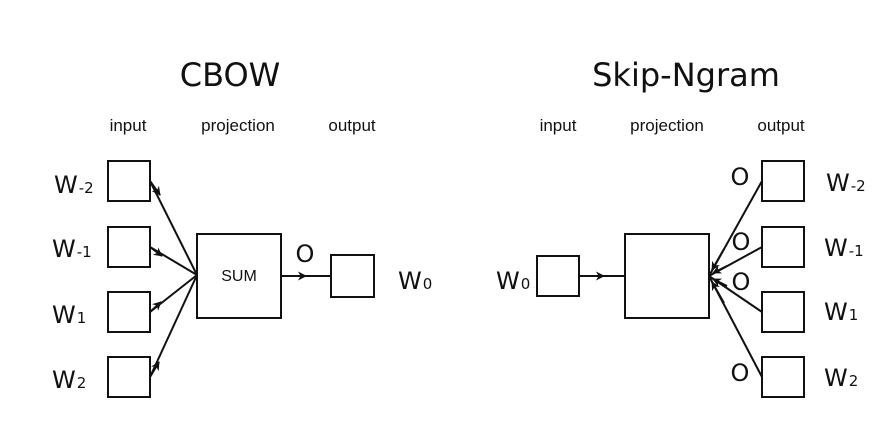 The height and width of the screenshot is (438, 888). Describe the element at coordinates (844, 248) in the screenshot. I see `skipgram-output-word-label: W-1` at that location.